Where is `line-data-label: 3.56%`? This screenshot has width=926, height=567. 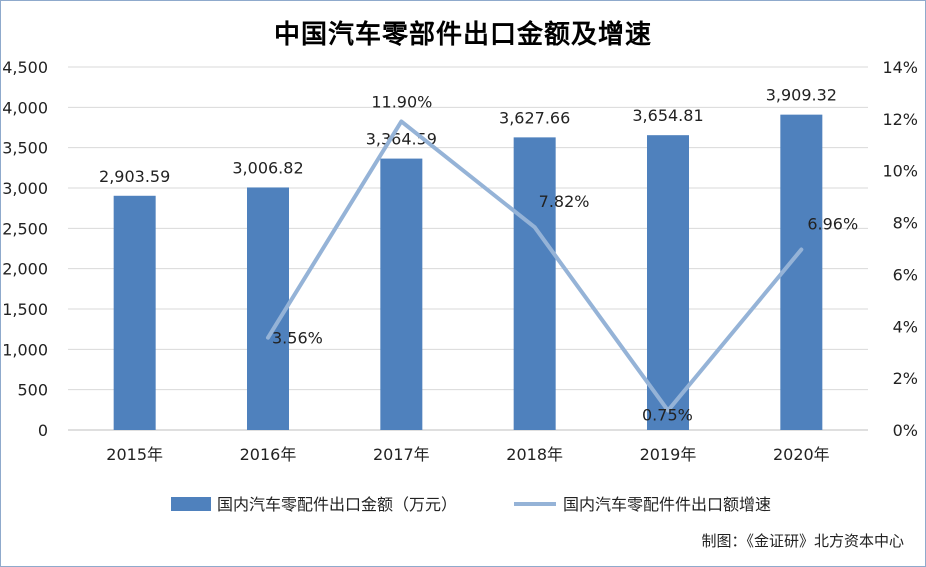
line-data-label: 3.56% is located at coordinates (297, 338).